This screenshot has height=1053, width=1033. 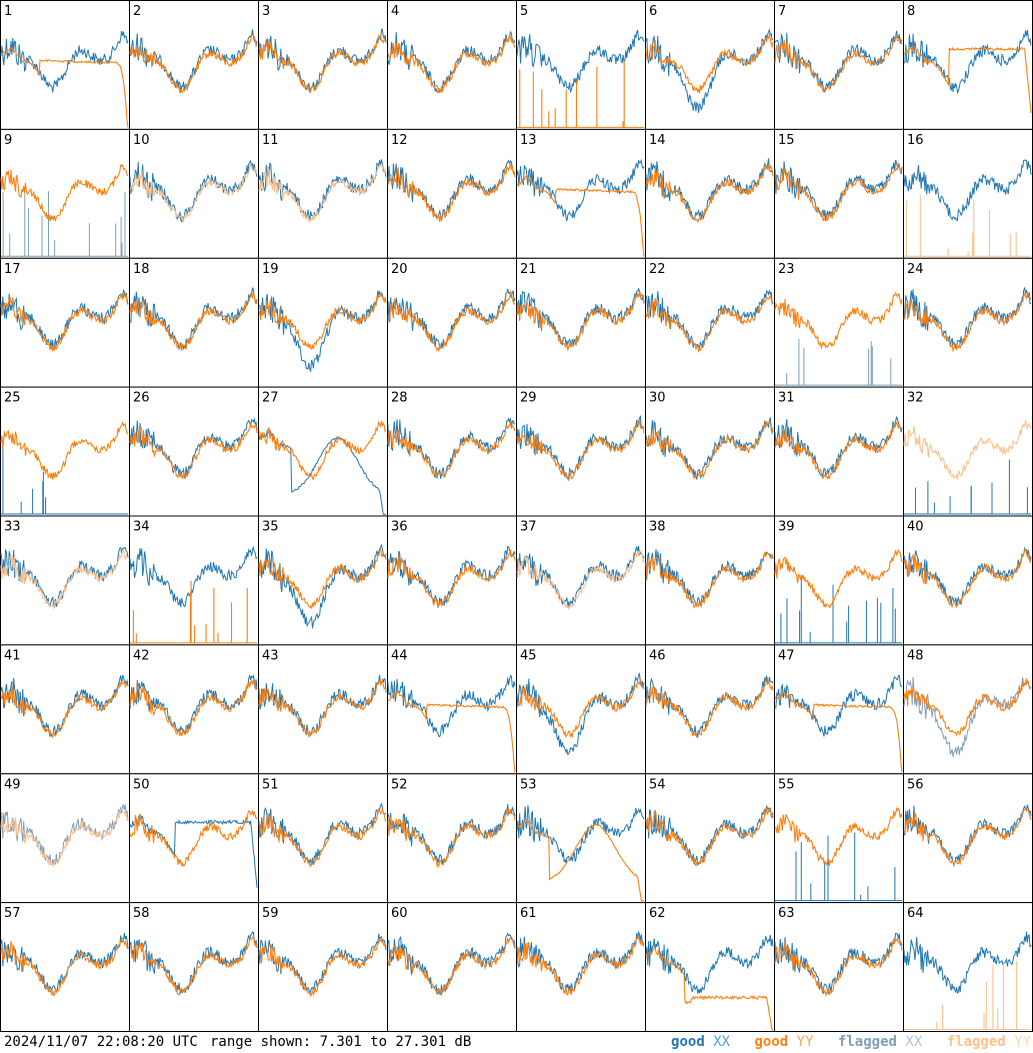 What do you see at coordinates (710, 838) in the screenshot?
I see `panel-54: 54` at bounding box center [710, 838].